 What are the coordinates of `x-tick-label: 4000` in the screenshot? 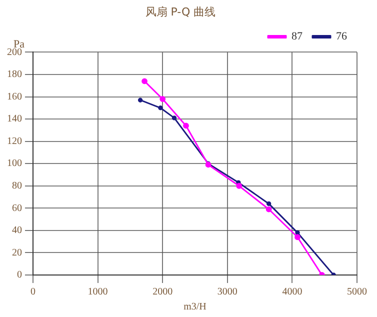 It's located at (292, 292).